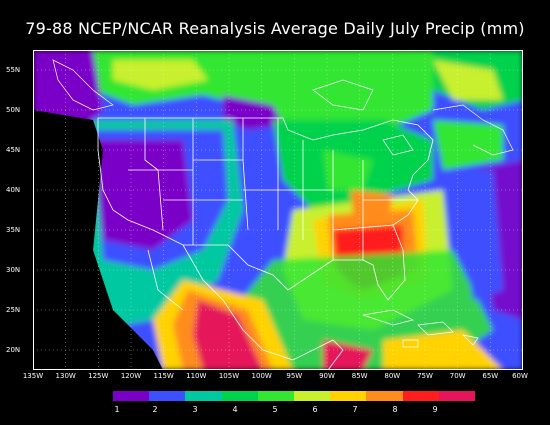  Describe the element at coordinates (155, 409) in the screenshot. I see `colorbar-label: 2` at that location.